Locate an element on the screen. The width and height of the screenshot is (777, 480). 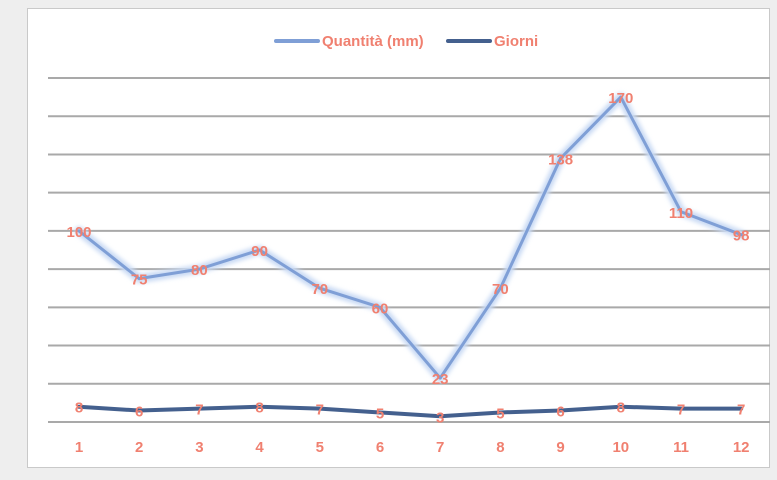
x-tick-label: 5 is located at coordinates (320, 447).